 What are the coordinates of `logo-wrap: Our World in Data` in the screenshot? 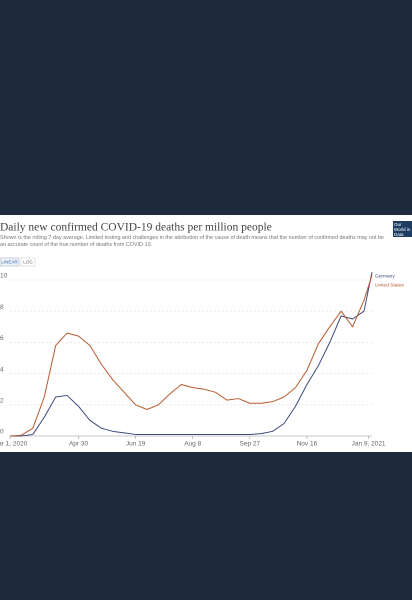 It's located at (402, 229).